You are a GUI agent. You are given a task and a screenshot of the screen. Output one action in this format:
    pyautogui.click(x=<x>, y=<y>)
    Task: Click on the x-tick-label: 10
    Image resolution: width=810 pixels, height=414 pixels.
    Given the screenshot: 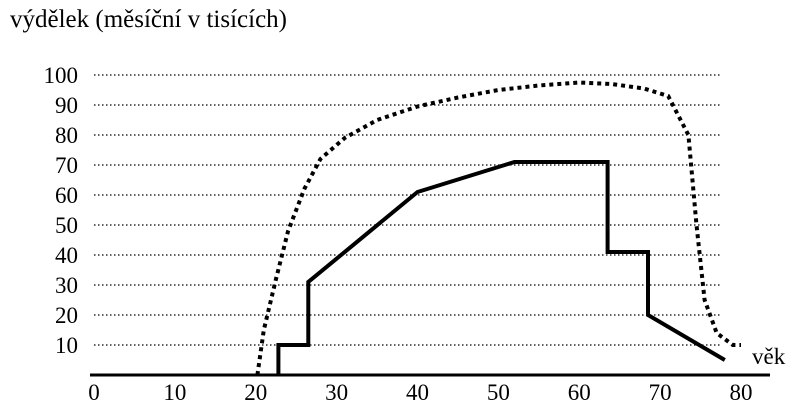 What is the action you would take?
    pyautogui.click(x=174, y=392)
    